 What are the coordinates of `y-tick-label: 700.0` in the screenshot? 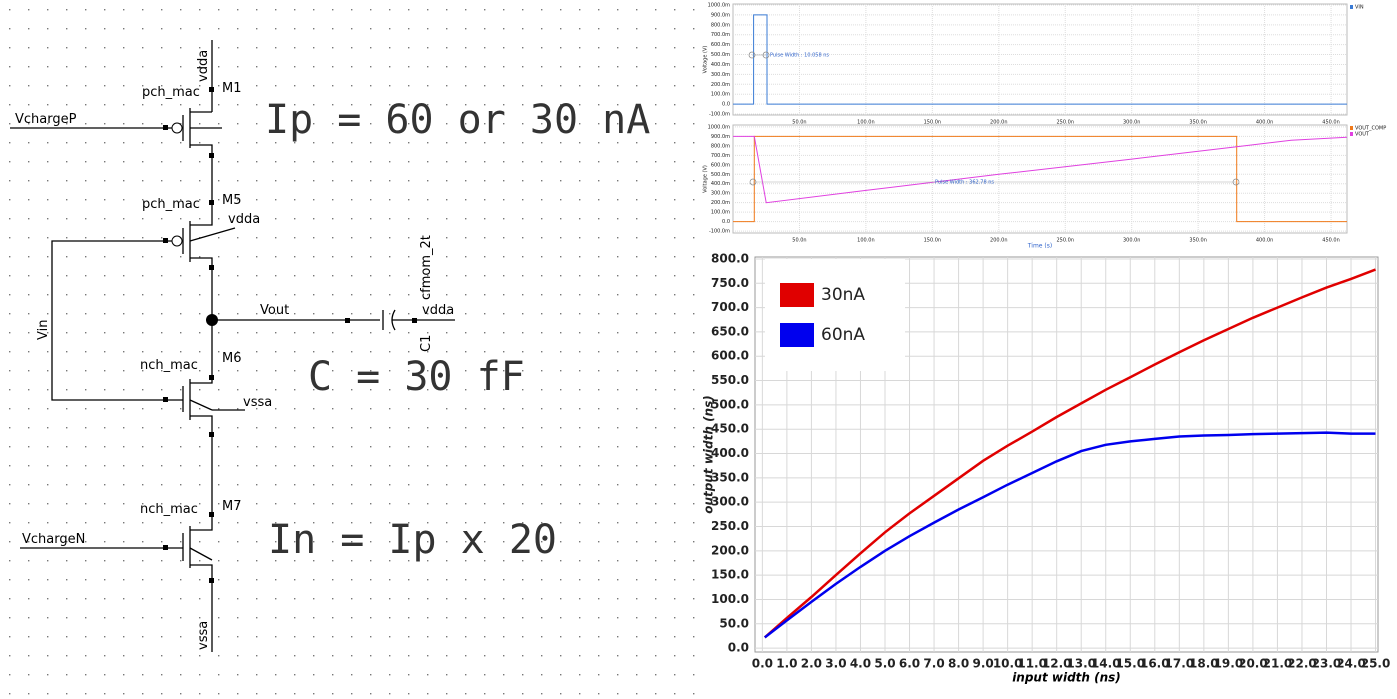 It's located at (730, 307).